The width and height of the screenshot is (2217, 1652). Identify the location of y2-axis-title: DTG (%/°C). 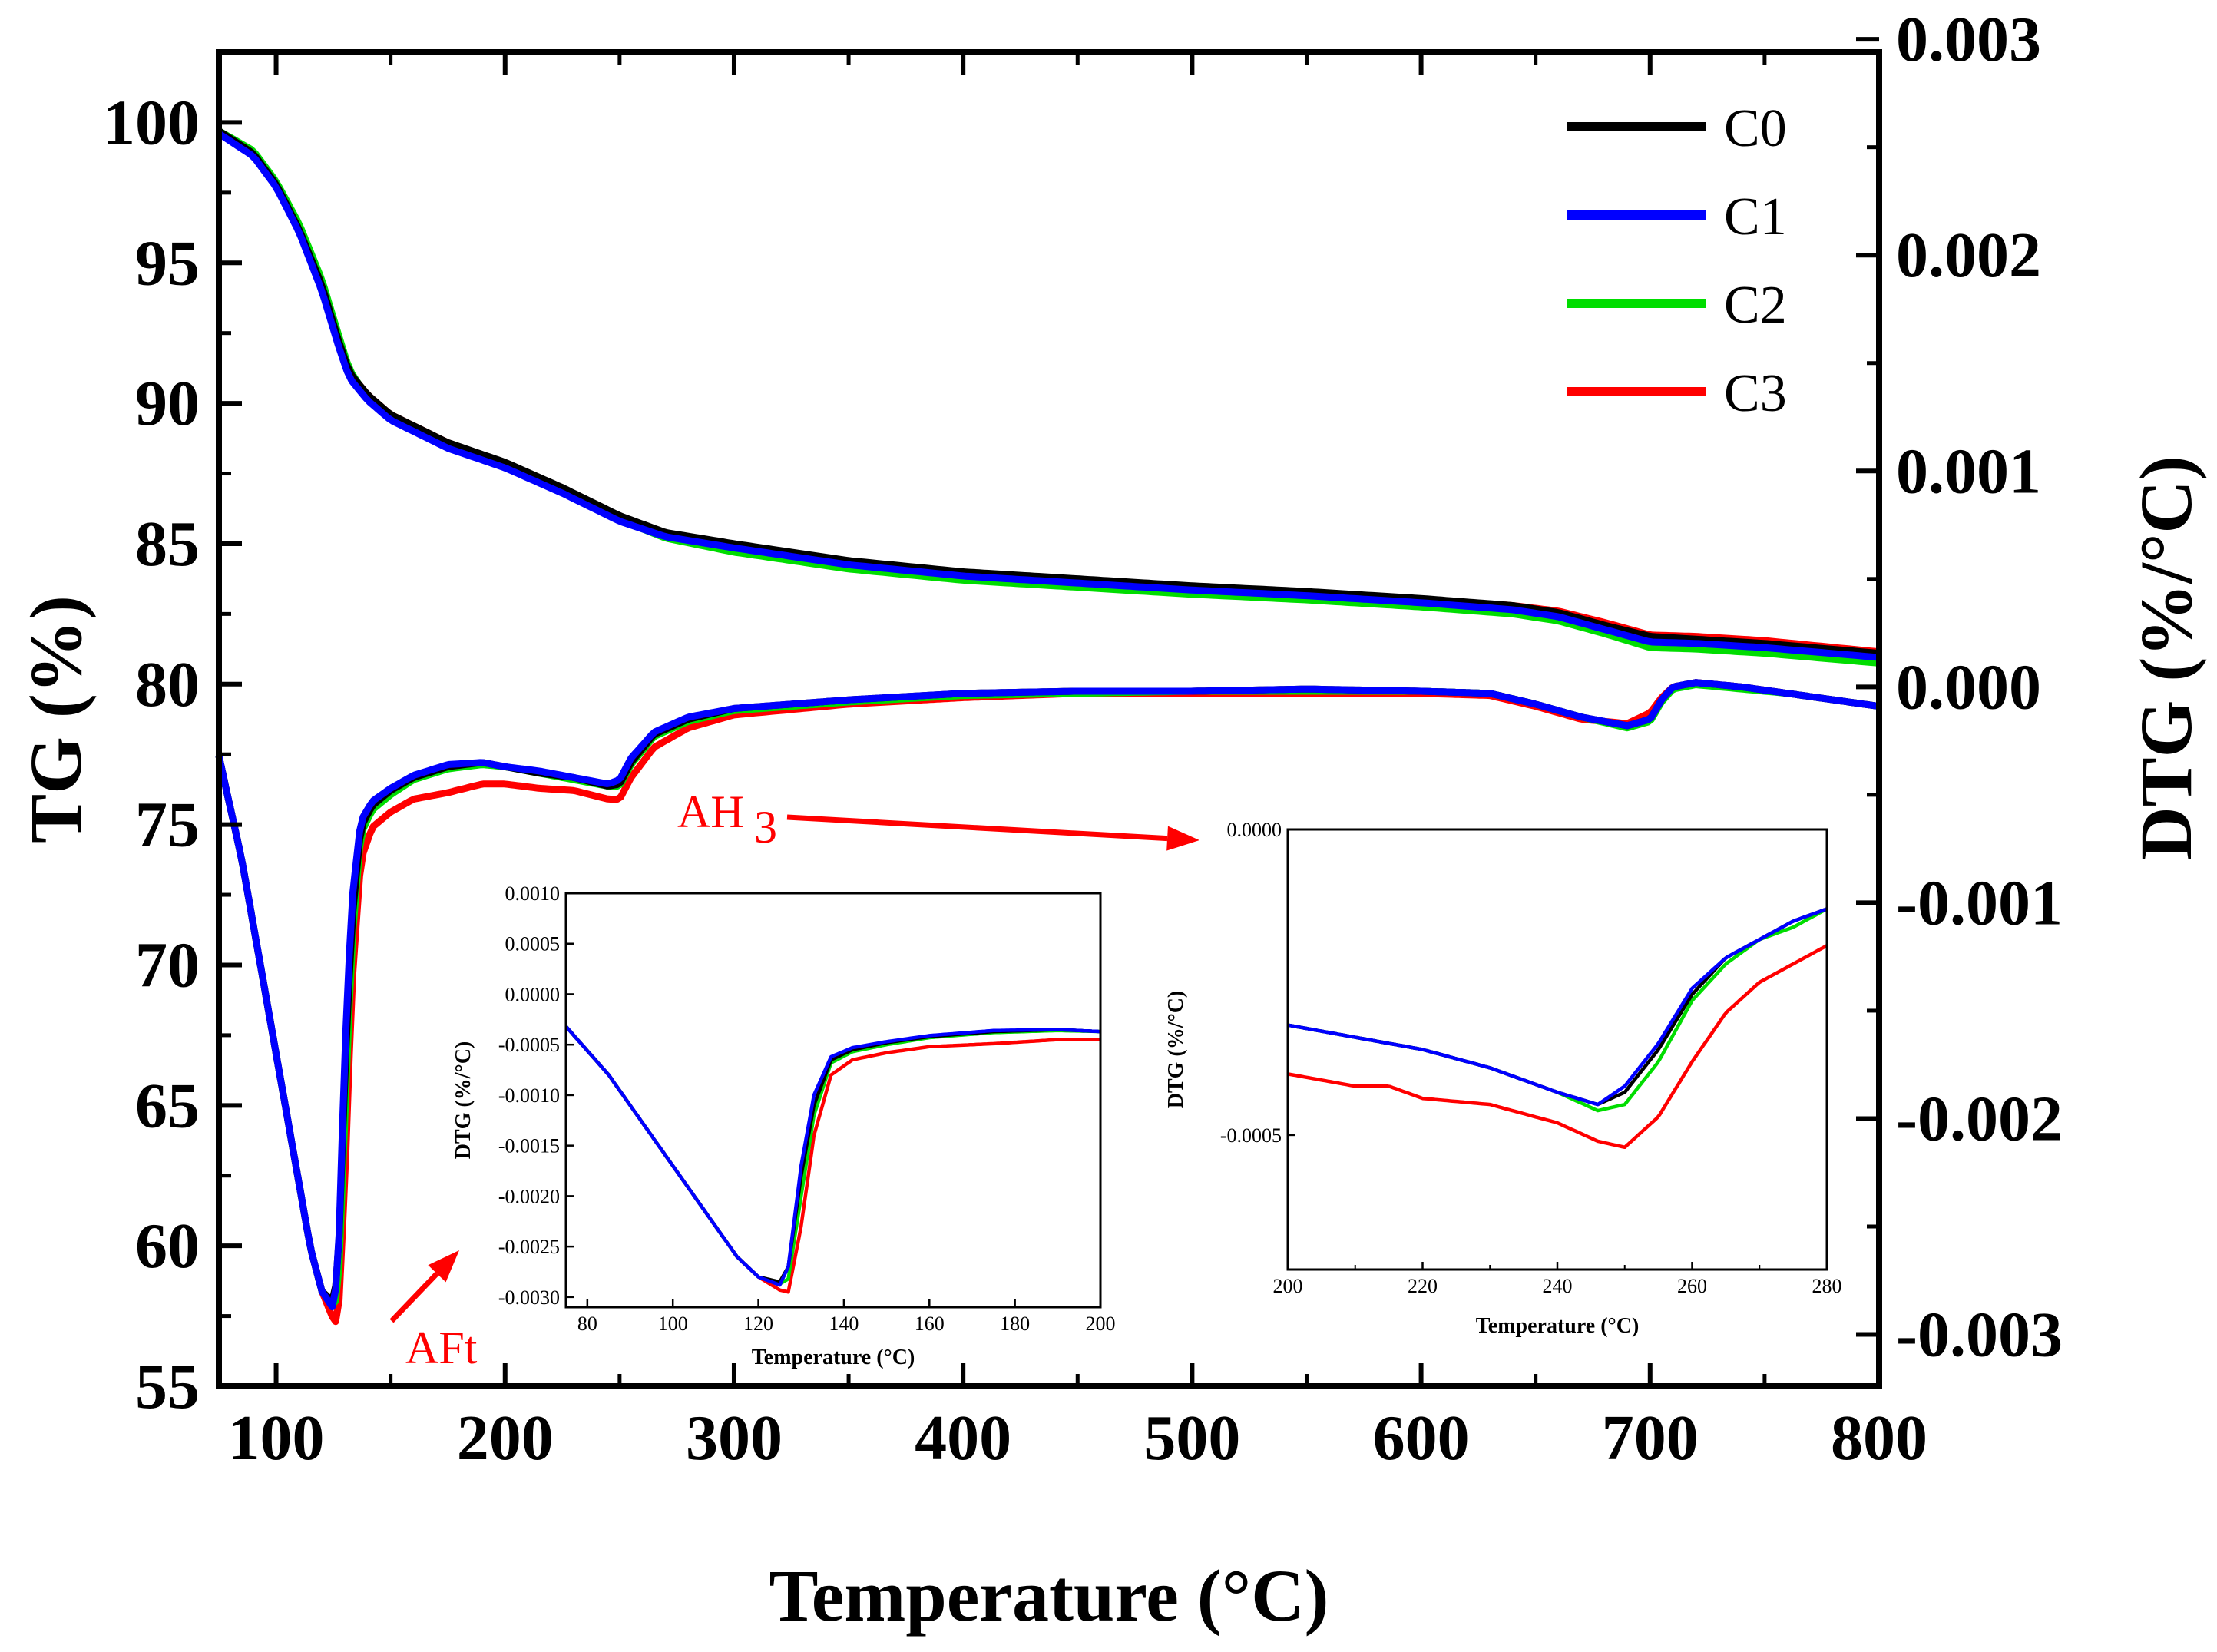
(2166, 657).